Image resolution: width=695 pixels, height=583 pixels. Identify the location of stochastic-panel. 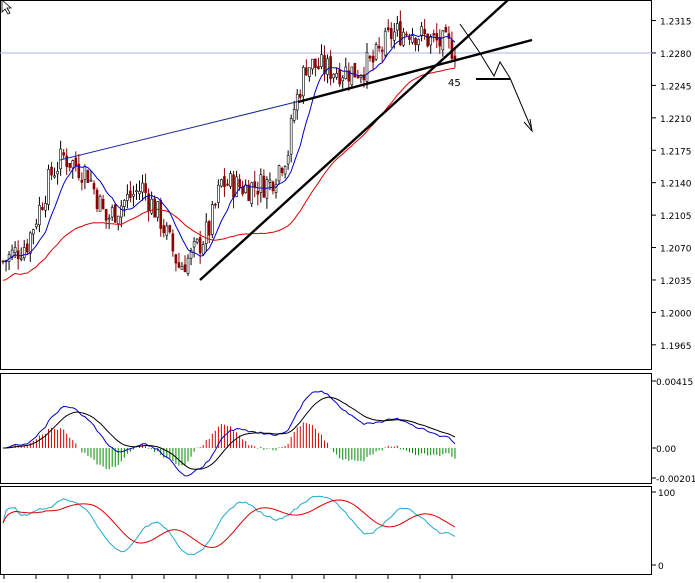
(229, 525).